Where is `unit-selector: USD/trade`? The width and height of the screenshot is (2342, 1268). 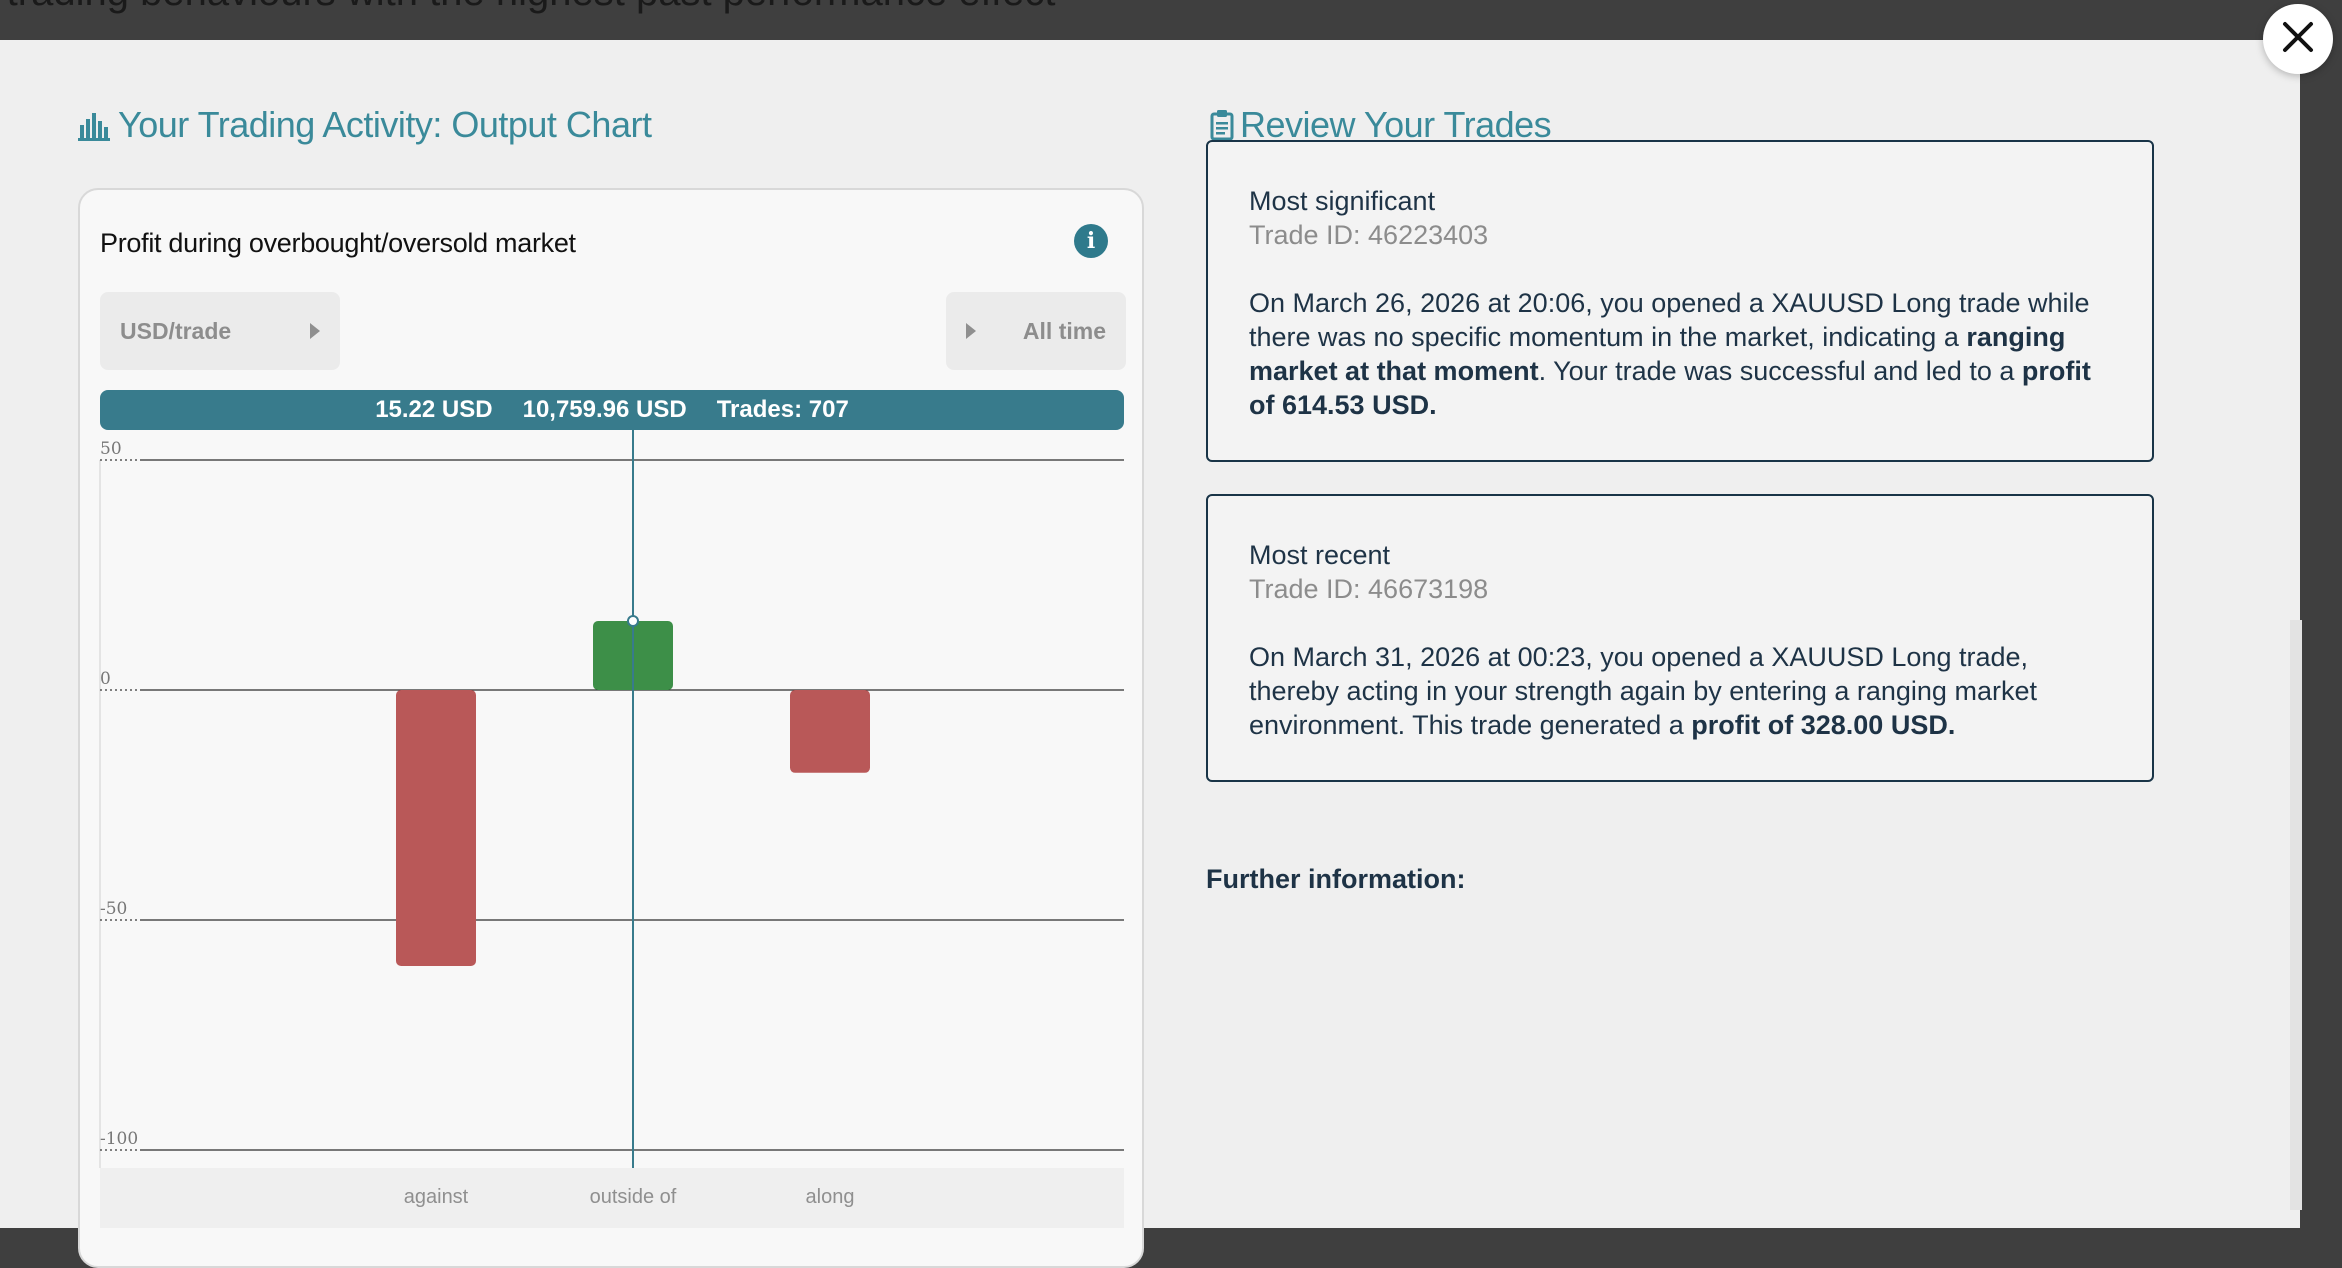 unit-selector: USD/trade is located at coordinates (220, 331).